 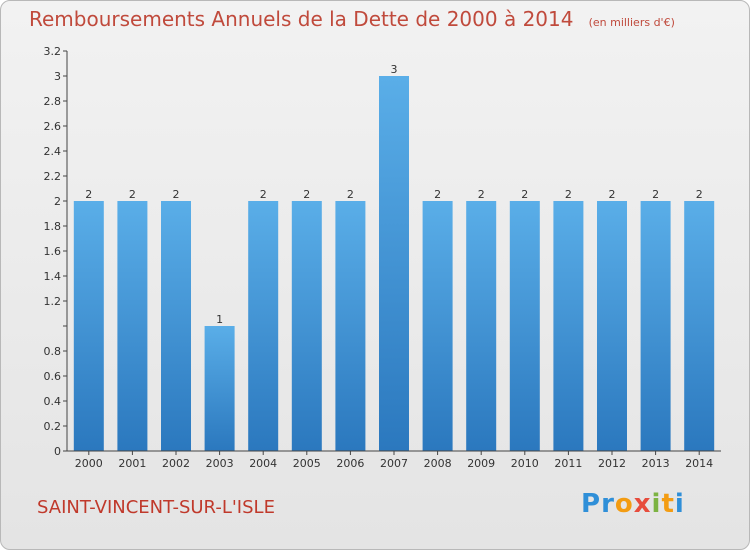 I want to click on bar-2005, so click(x=306, y=326).